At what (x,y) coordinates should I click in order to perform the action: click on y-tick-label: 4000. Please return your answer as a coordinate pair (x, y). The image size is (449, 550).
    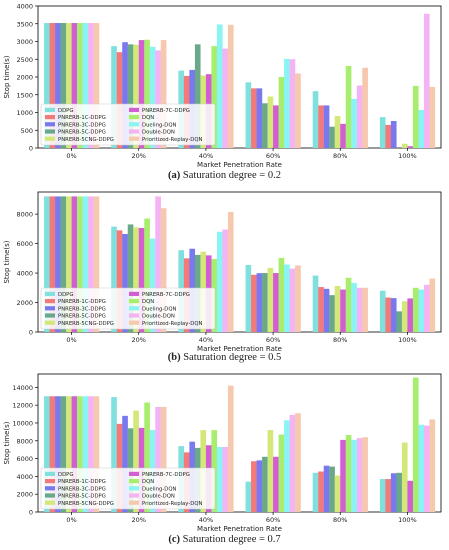
    Looking at the image, I should click on (24, 477).